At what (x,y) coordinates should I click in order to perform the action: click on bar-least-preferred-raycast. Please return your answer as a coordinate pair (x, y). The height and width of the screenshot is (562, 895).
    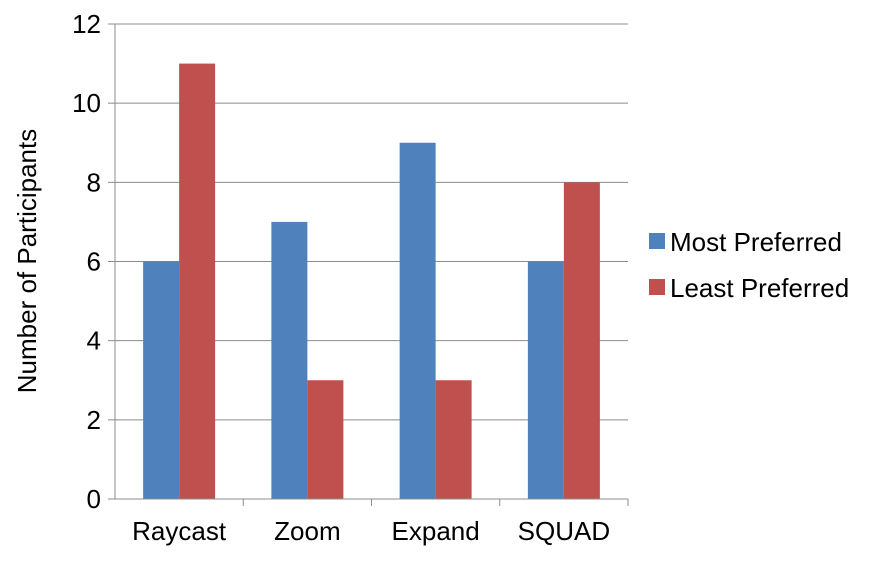
    Looking at the image, I should click on (197, 281).